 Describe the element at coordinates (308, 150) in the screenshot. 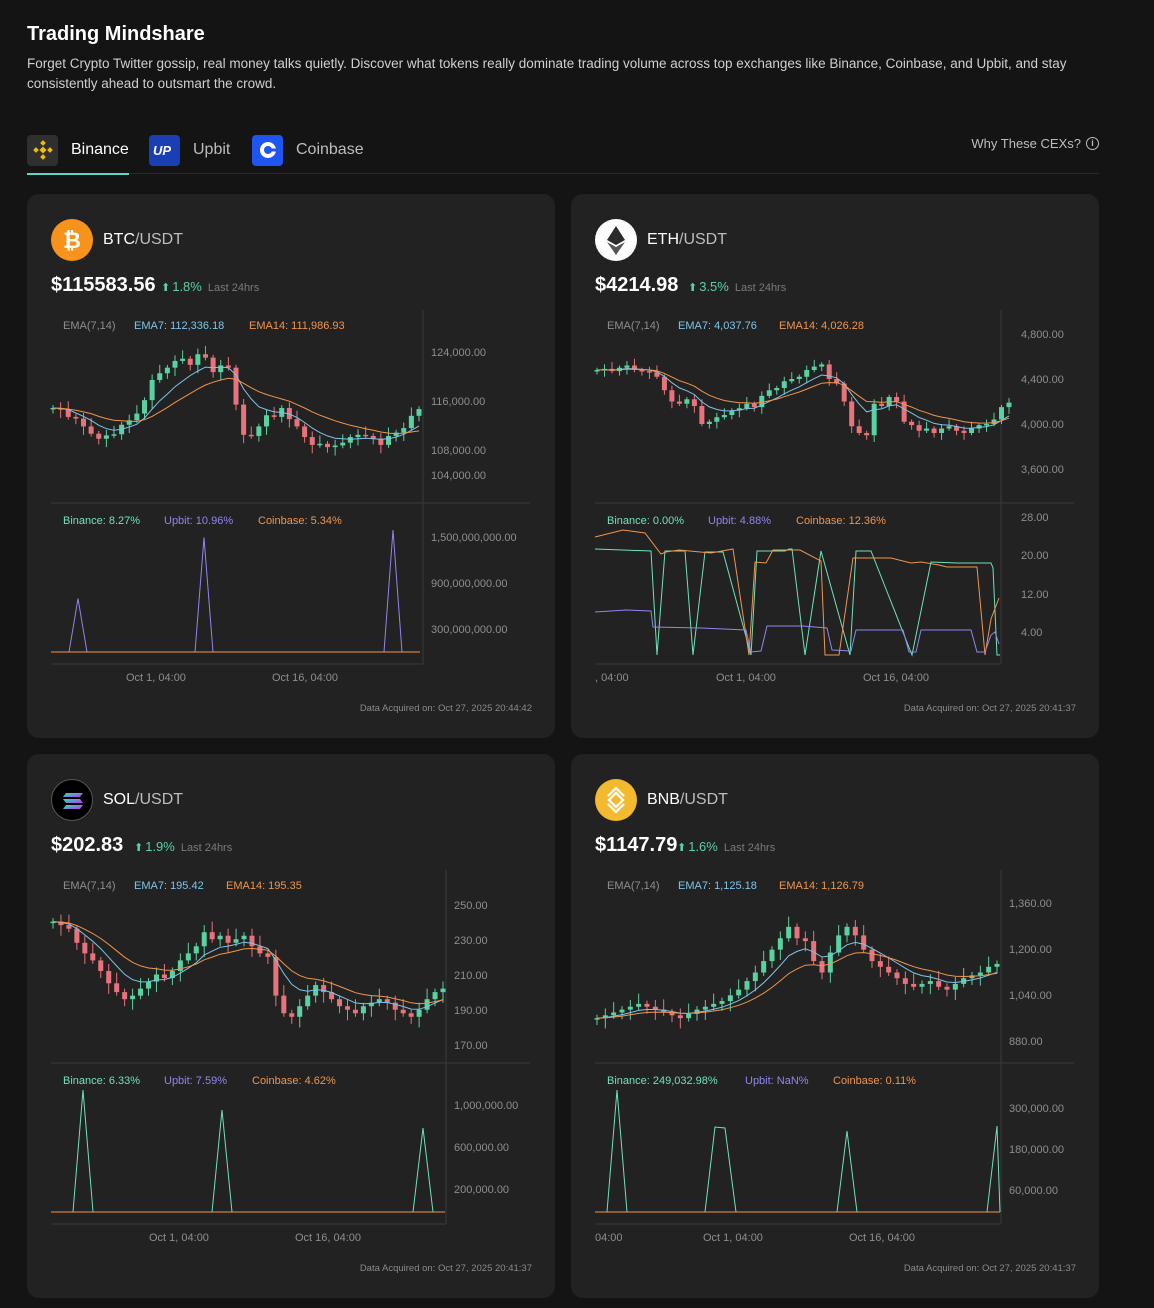

I see `tab-coinbase: Coinbase` at that location.